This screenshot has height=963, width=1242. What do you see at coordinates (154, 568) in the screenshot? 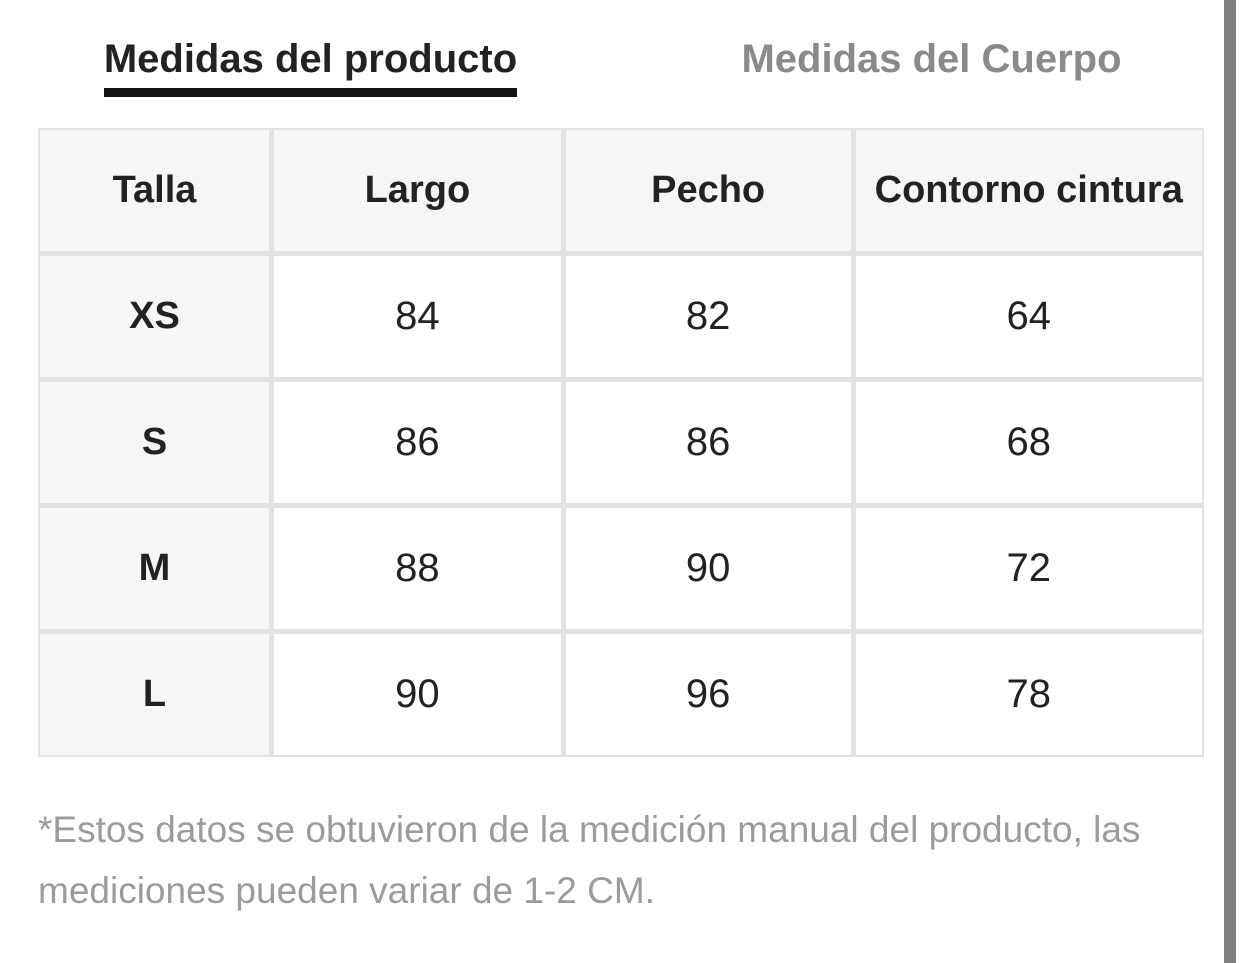
I see `size-label: M` at bounding box center [154, 568].